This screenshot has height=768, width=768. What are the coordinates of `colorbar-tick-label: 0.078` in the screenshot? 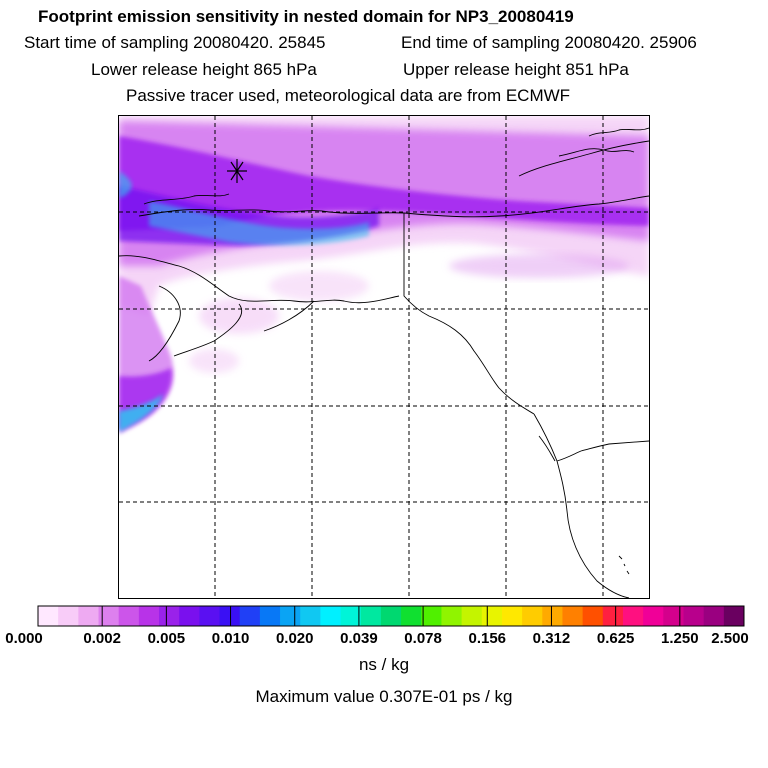 It's located at (423, 638).